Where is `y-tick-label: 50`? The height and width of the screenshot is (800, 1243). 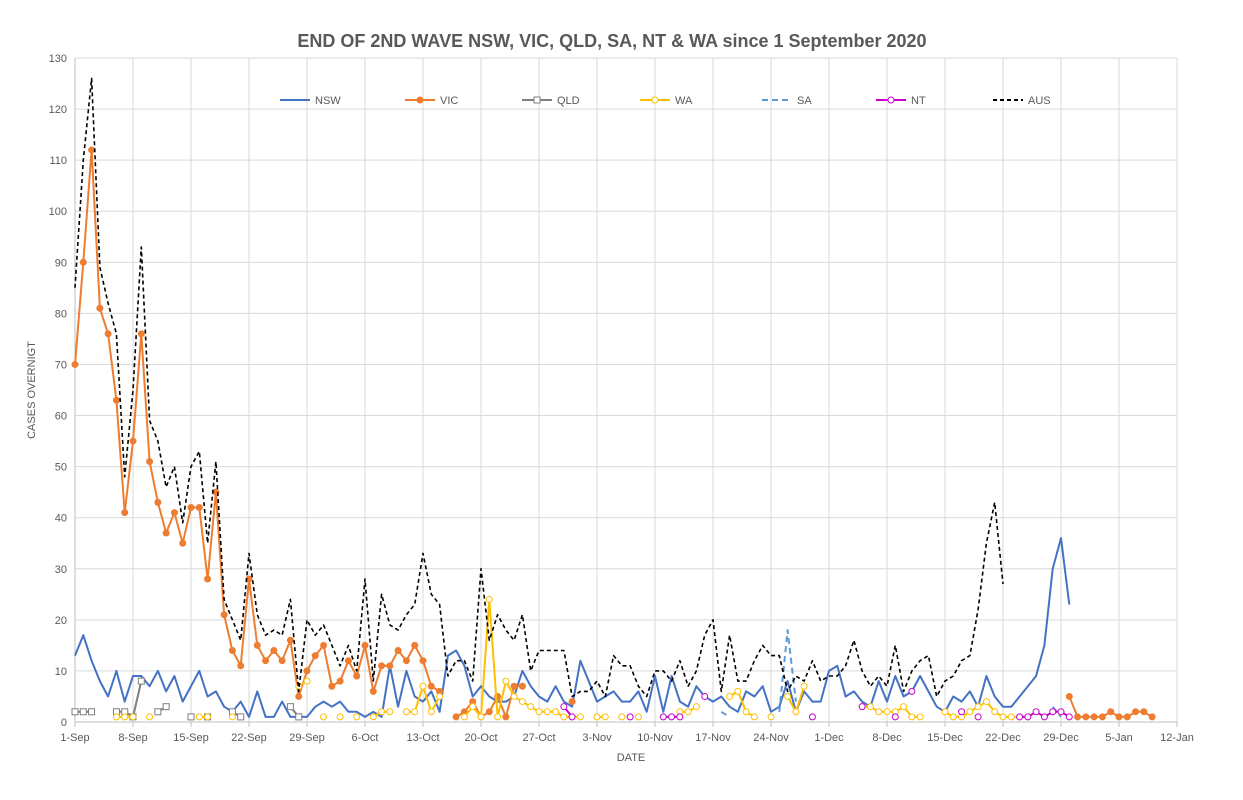 y-tick-label: 50 is located at coordinates (61, 468).